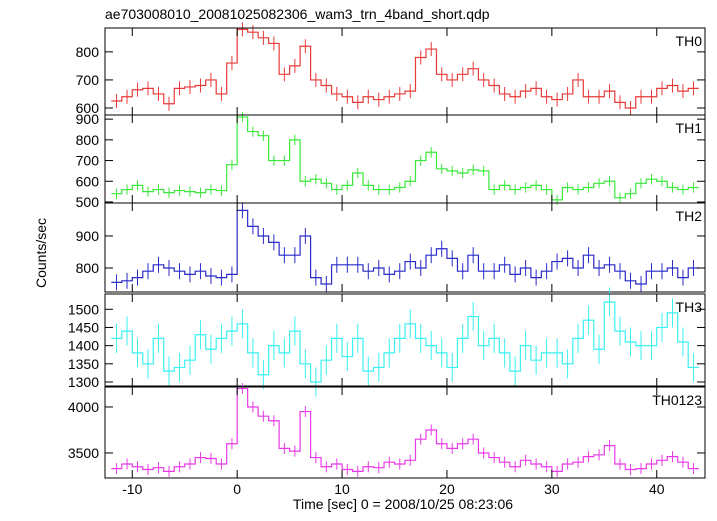  What do you see at coordinates (41, 253) in the screenshot?
I see `y-axis-label: Counts/sec` at bounding box center [41, 253].